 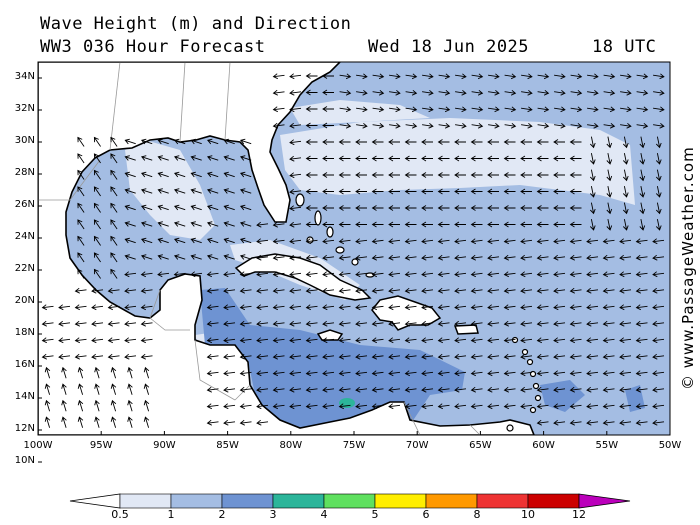 I want to click on land-jamaica, so click(x=330, y=335).